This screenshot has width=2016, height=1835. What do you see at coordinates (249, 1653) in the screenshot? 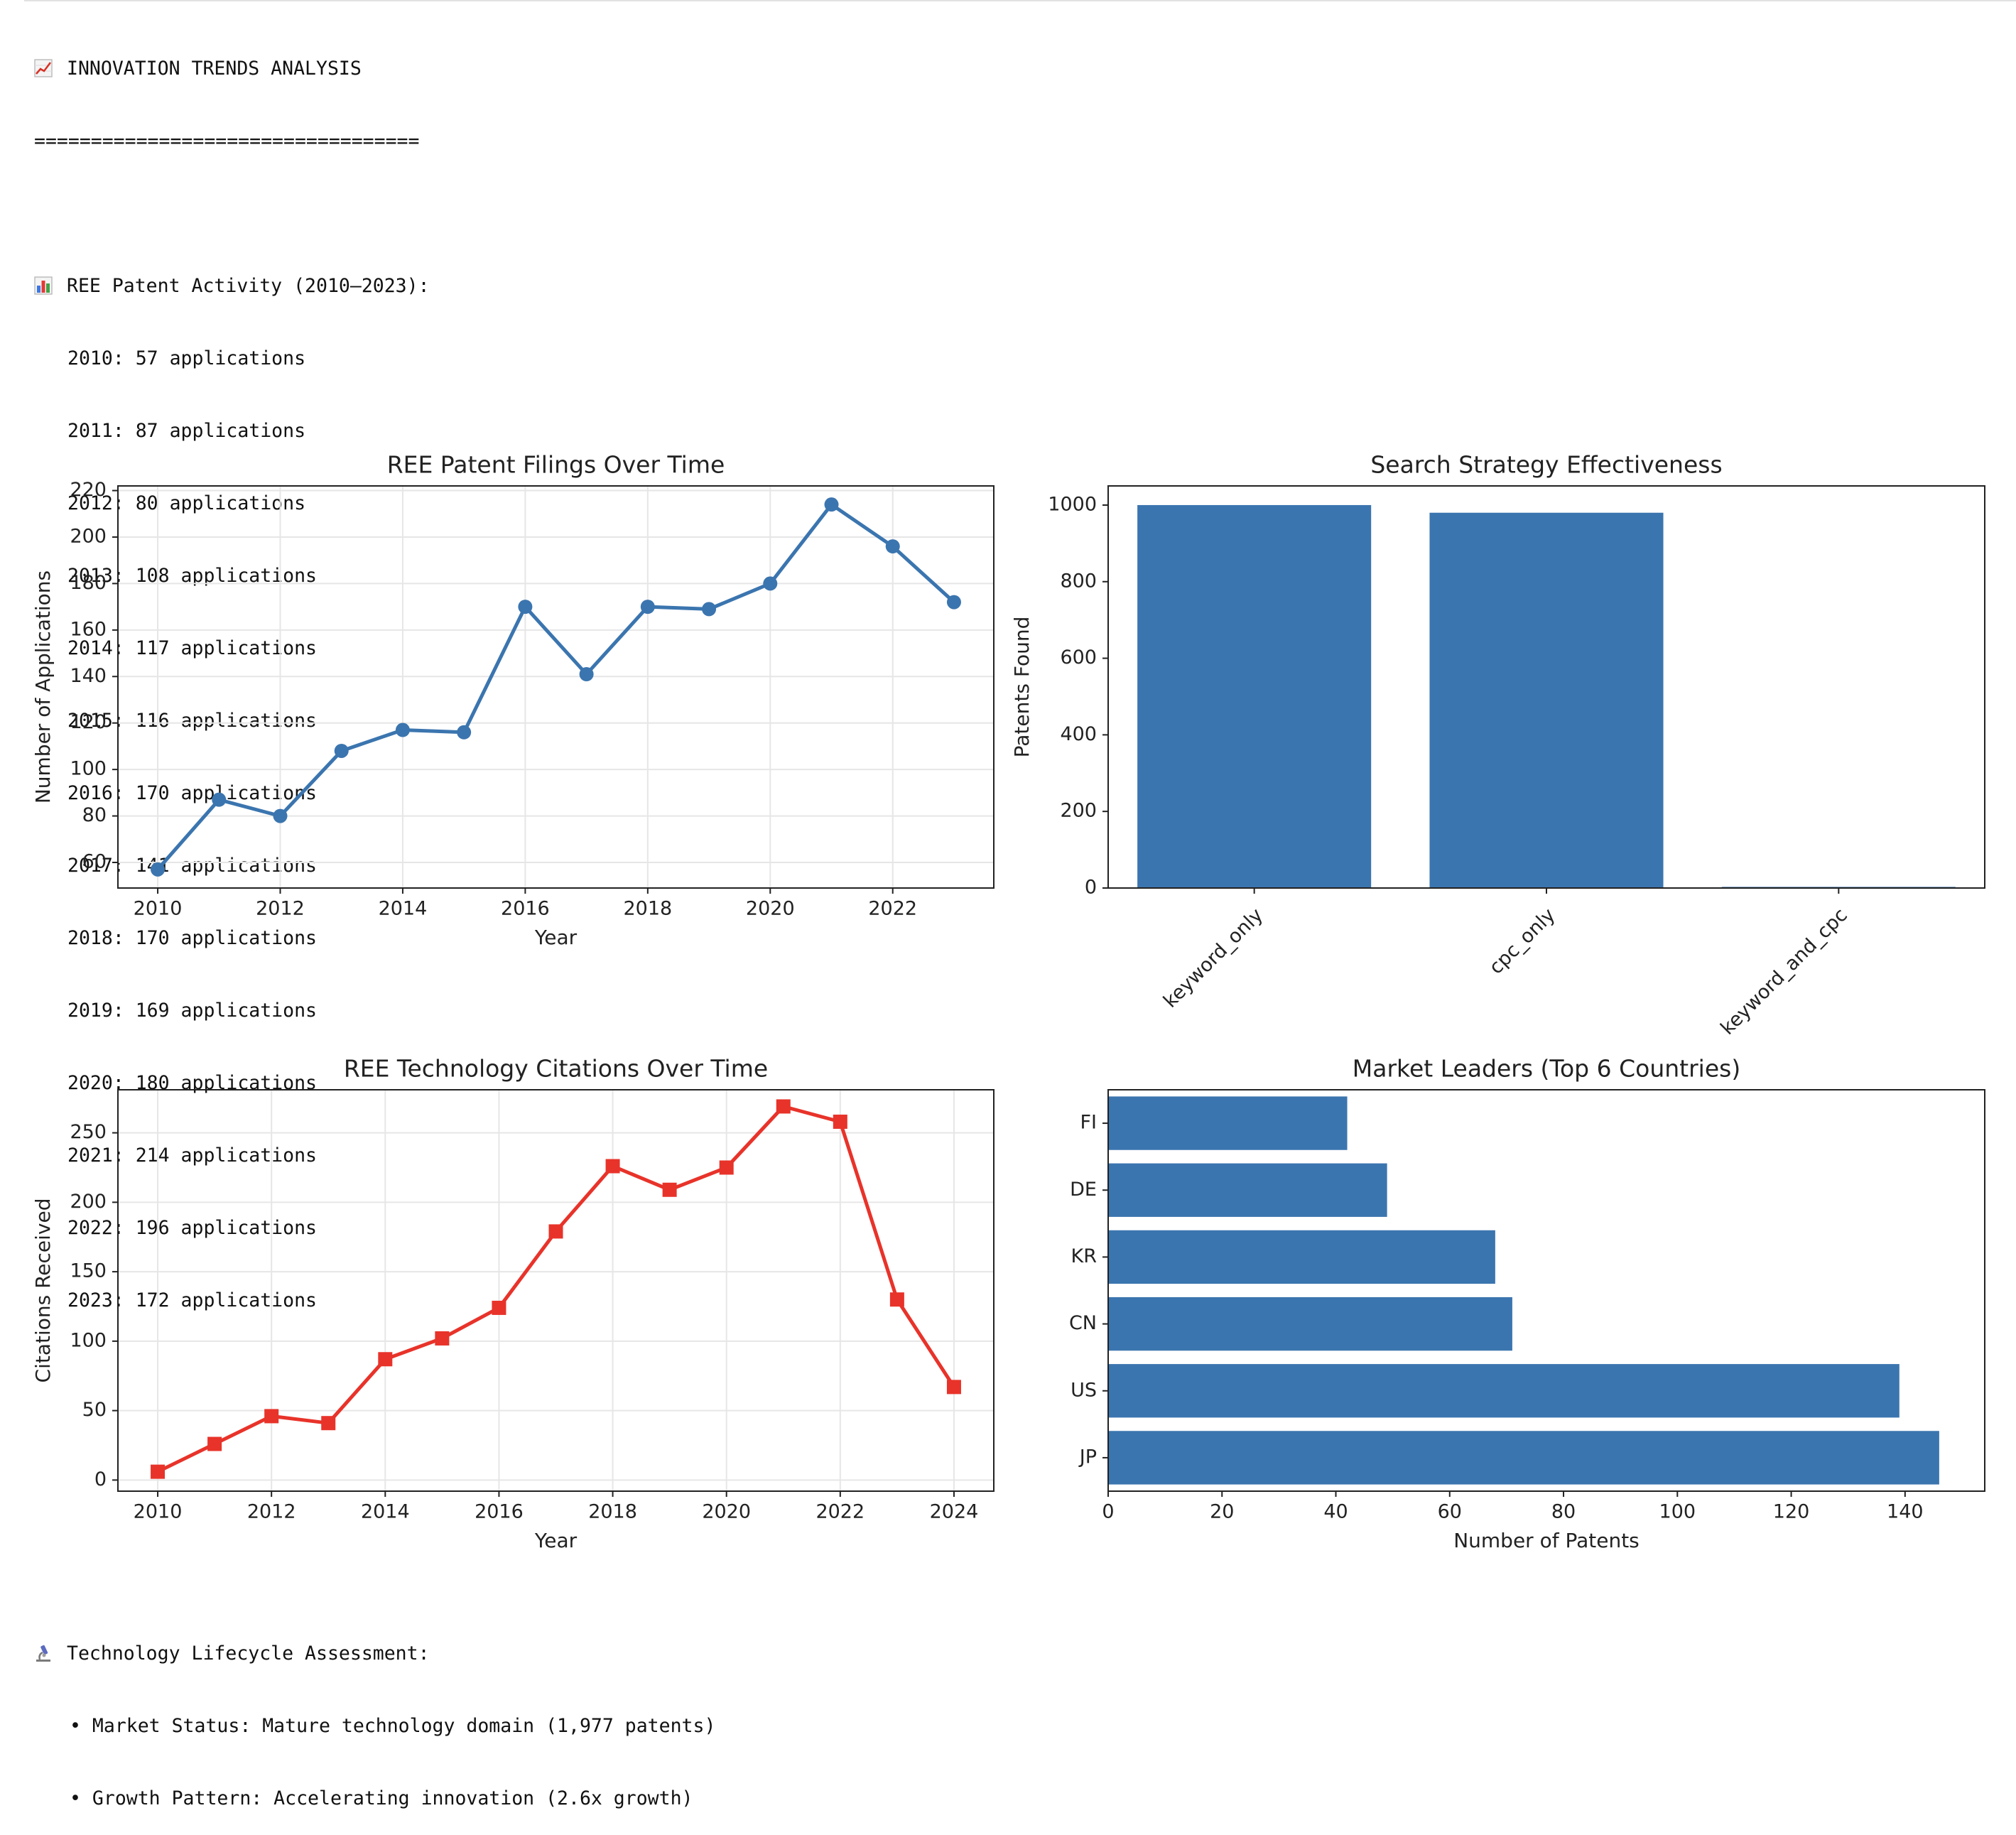
I see `lifecycle-heading-text: Technology Lifecycle Assessment:` at bounding box center [249, 1653].